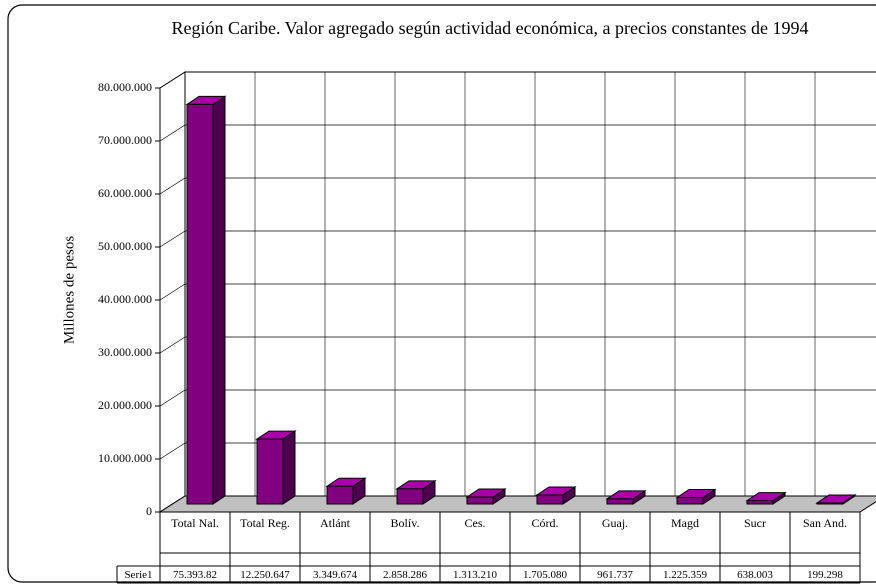 The height and width of the screenshot is (585, 876). What do you see at coordinates (138, 575) in the screenshot?
I see `series-name: Serie1` at bounding box center [138, 575].